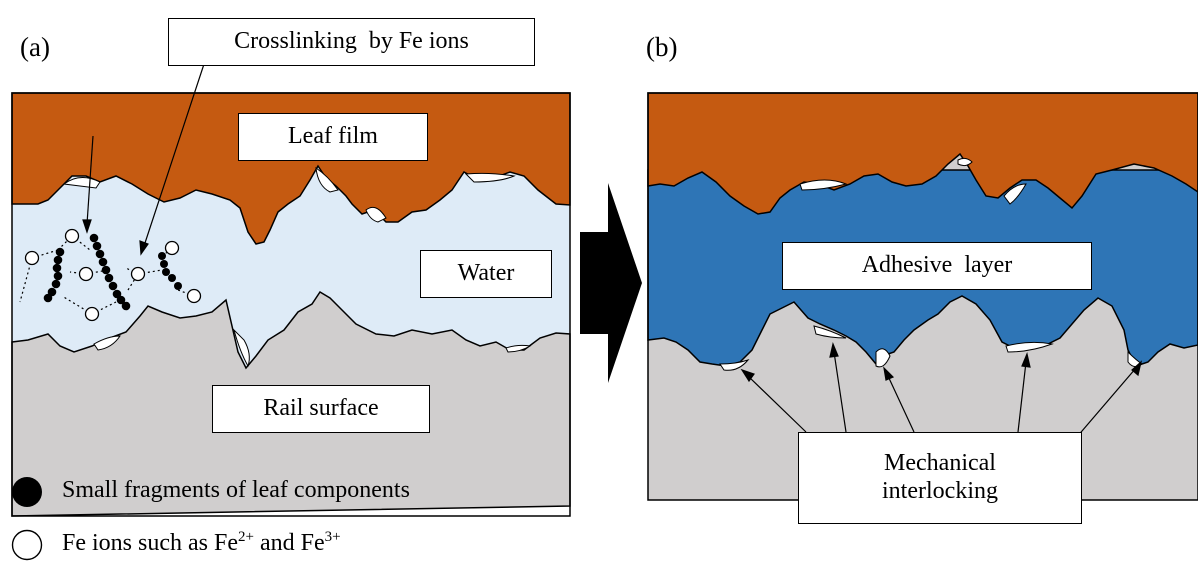 The image size is (1198, 570). What do you see at coordinates (351, 42) in the screenshot?
I see `crosslinking-callout-box: Crosslinking by Fe ions` at bounding box center [351, 42].